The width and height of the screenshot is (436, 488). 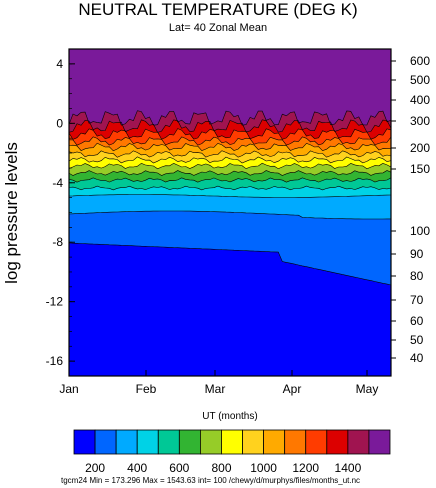 What do you see at coordinates (420, 169) in the screenshot?
I see `right-tick-label: 150` at bounding box center [420, 169].